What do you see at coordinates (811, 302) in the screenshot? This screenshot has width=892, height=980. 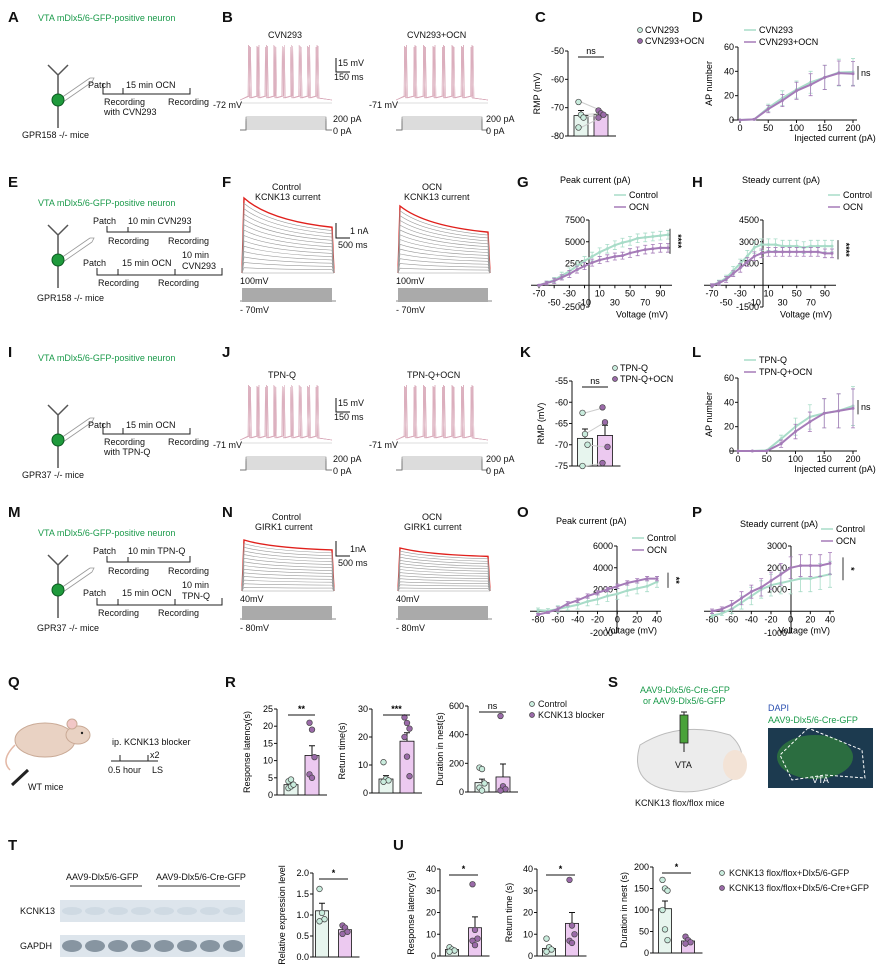 I see `x-tick-label: 70` at bounding box center [811, 302].